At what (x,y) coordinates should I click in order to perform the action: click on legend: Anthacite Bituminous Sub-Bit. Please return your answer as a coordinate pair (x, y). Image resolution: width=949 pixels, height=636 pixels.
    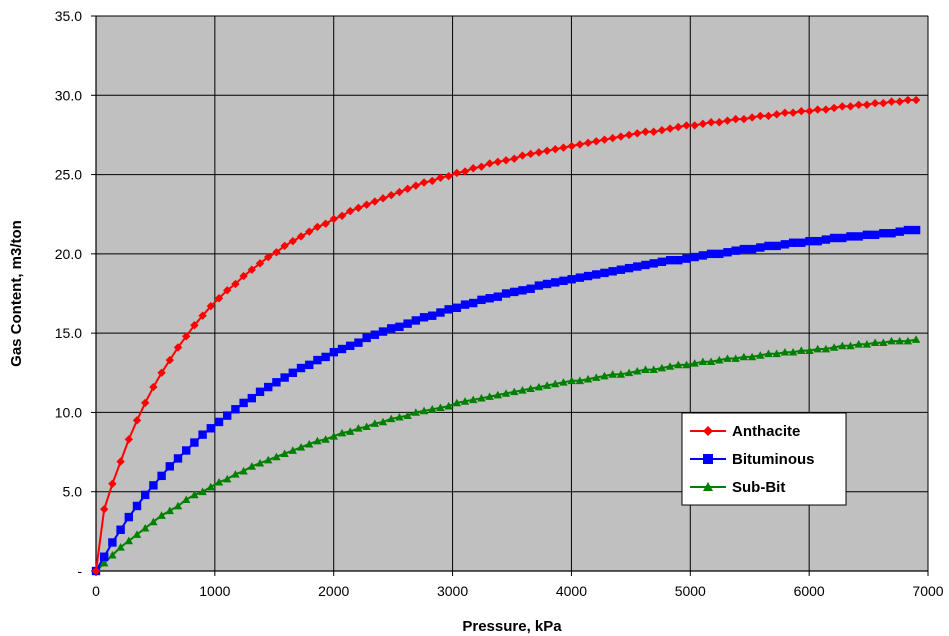
    Looking at the image, I should click on (764, 459).